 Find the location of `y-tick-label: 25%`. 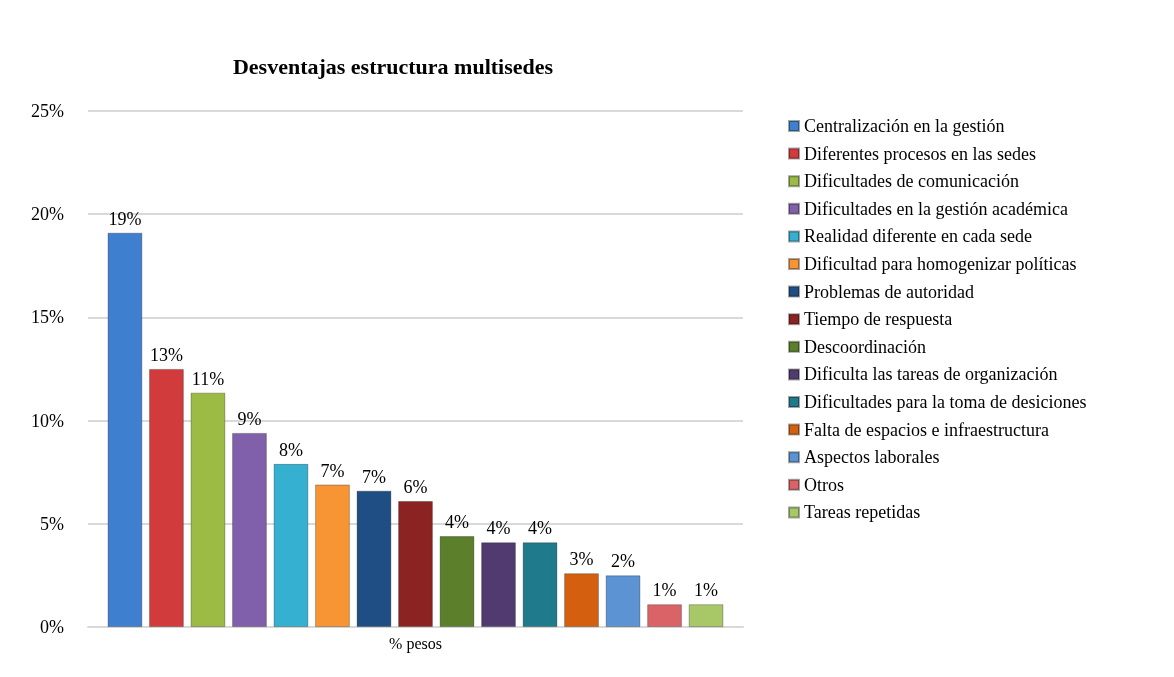

y-tick-label: 25% is located at coordinates (47, 111).